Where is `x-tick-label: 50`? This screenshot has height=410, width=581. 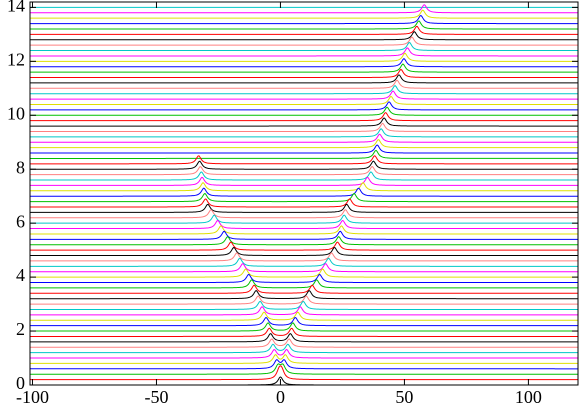
x-tick-label: 50 is located at coordinates (404, 397).